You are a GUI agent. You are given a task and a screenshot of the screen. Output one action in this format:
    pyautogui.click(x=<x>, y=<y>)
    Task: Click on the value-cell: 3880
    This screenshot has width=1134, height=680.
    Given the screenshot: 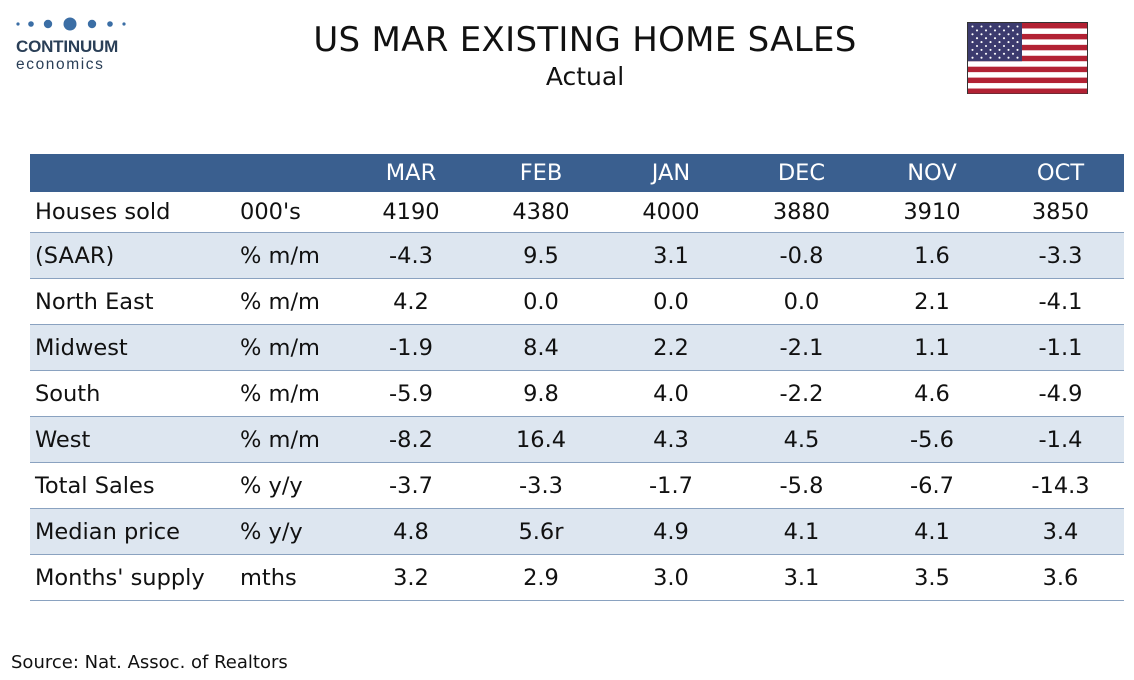 What is the action you would take?
    pyautogui.click(x=801, y=212)
    